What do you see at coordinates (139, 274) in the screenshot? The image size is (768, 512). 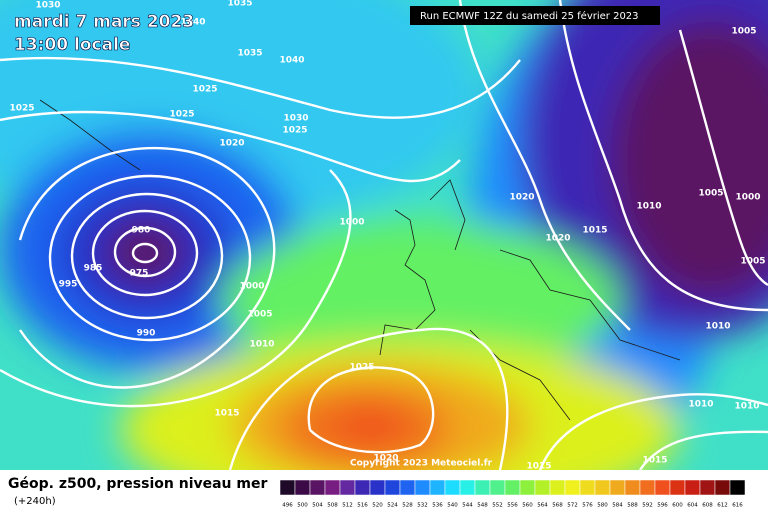 I see `isobar-label: 975` at bounding box center [139, 274].